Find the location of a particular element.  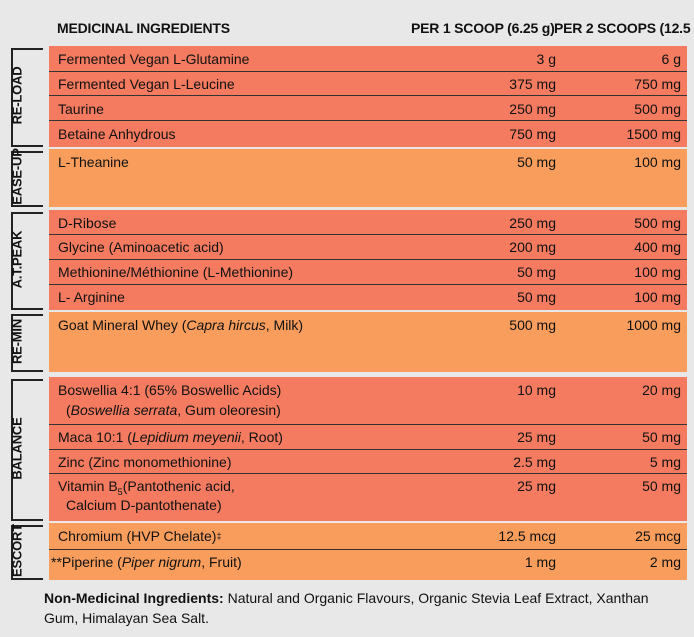

ingredient-name: Glycine (Aminoacetic acid) is located at coordinates (141, 247).